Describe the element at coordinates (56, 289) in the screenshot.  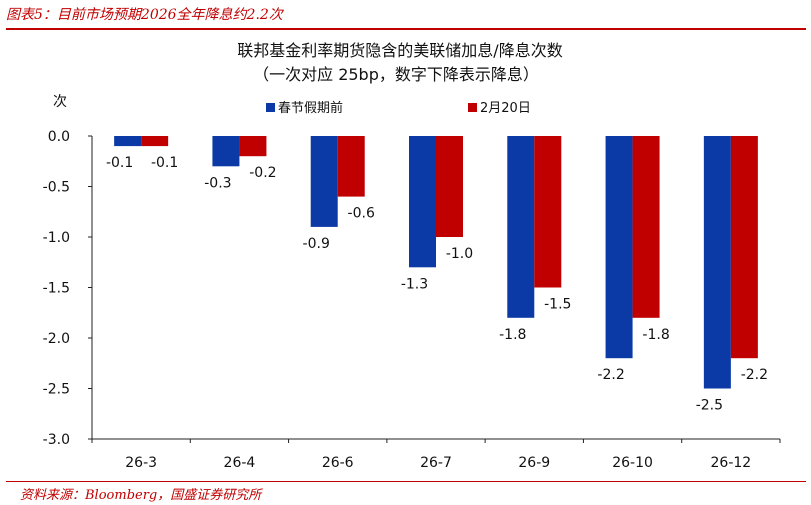
I see `y-tick-label: -1.5` at that location.